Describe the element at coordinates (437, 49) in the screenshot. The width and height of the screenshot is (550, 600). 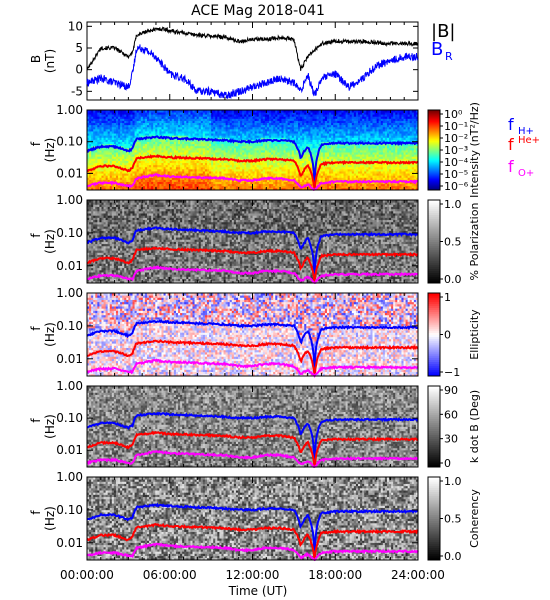
I see `legend-b-r: B` at that location.